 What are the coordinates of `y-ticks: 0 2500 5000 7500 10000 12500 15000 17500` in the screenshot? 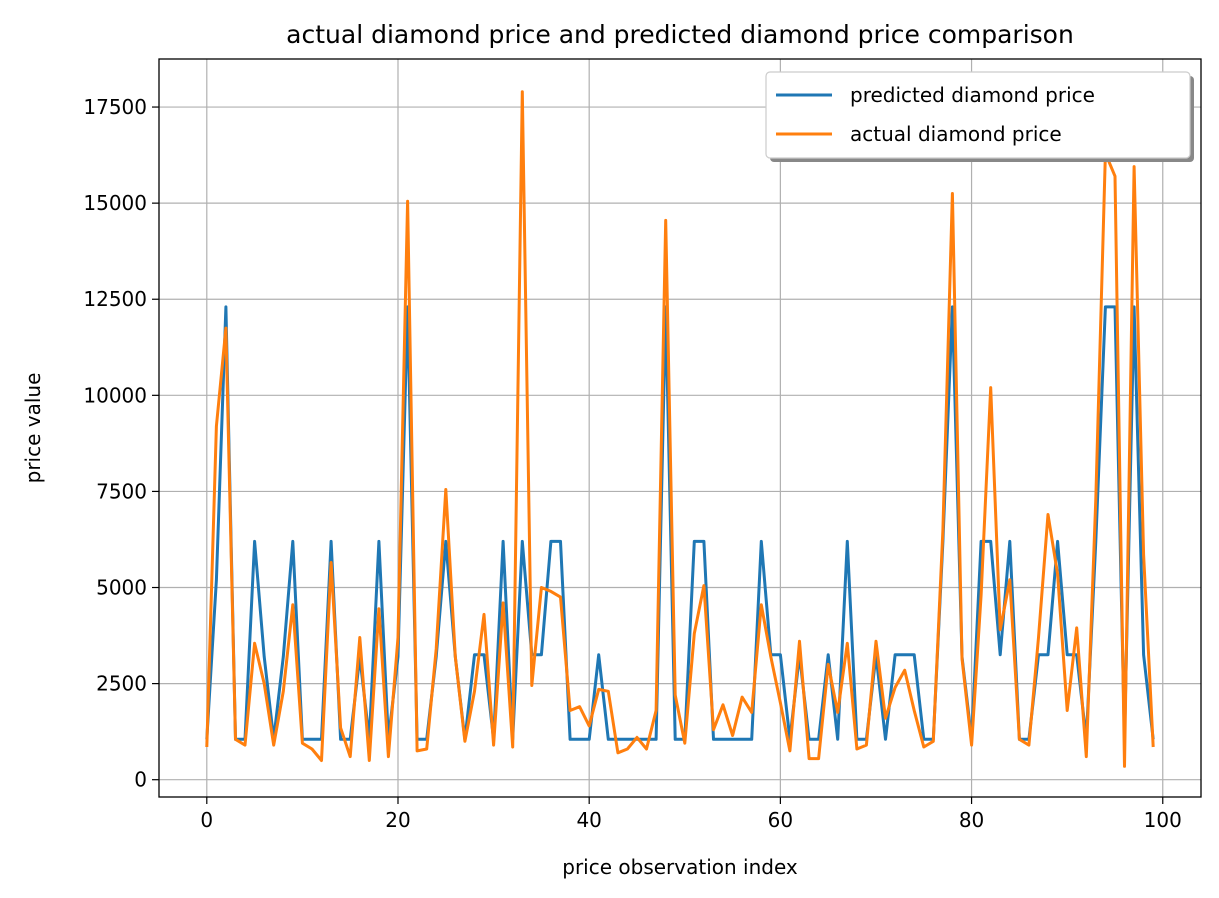 It's located at (121, 443).